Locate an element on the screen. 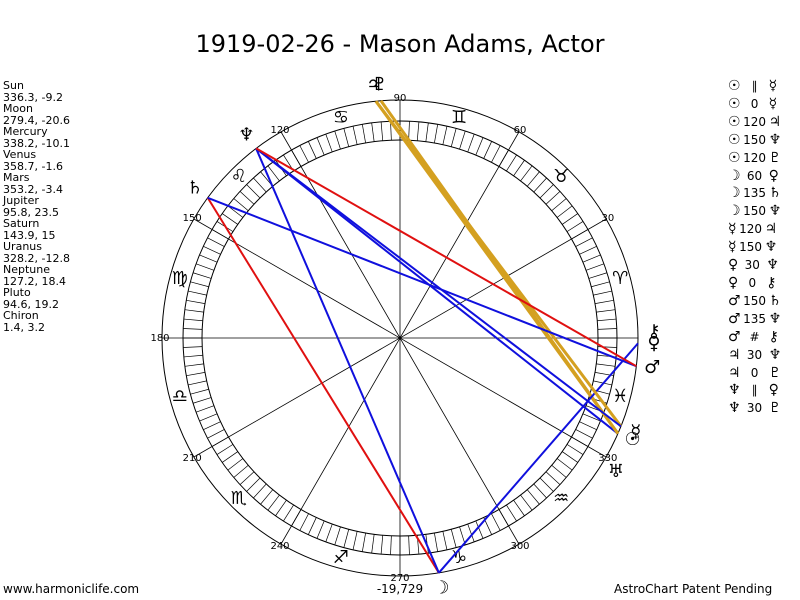  planet-glyph: ☿ is located at coordinates (635, 431).